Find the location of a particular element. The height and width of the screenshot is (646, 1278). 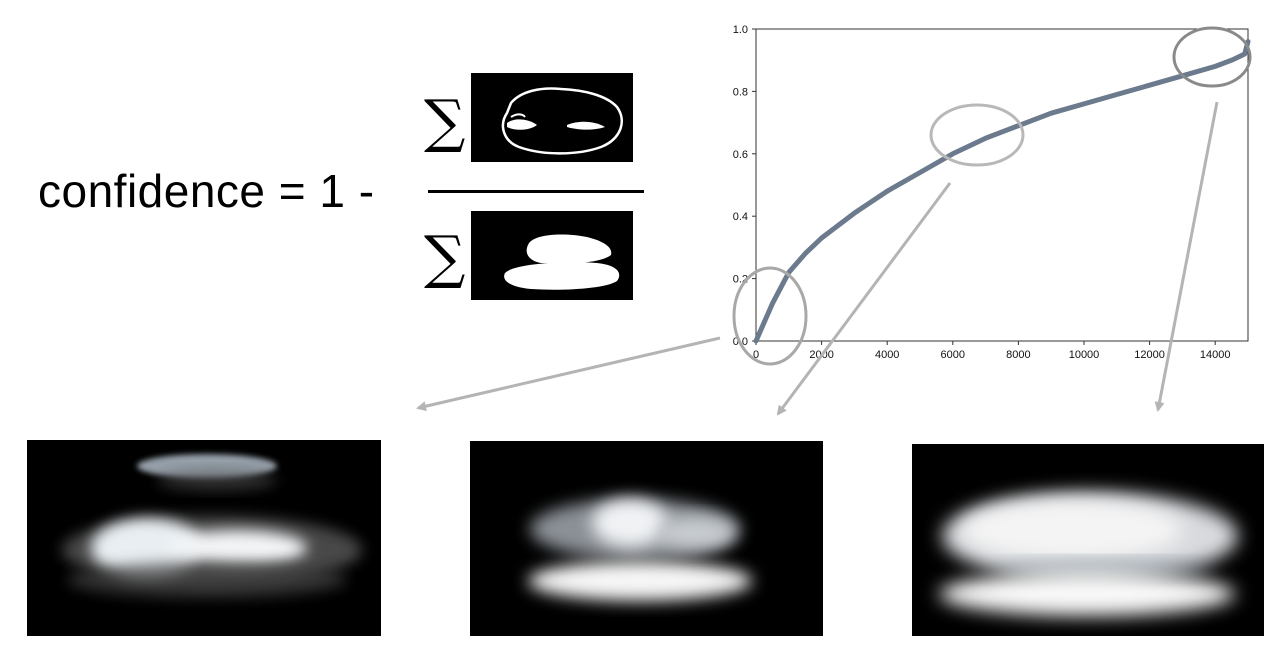

arrow-to-high-image is located at coordinates (1186, 256).